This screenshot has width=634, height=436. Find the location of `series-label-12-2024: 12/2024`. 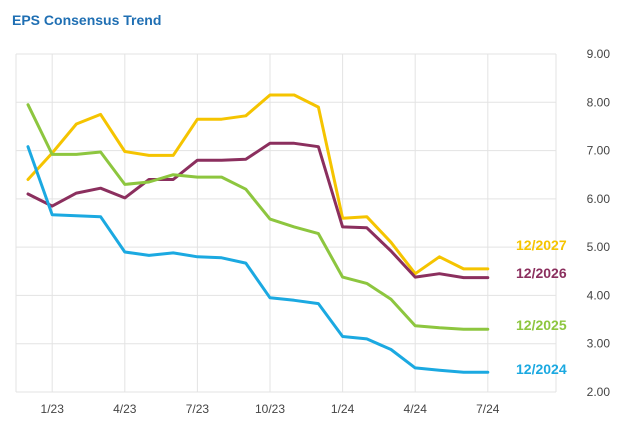

series-label-12-2024: 12/2024 is located at coordinates (541, 369).